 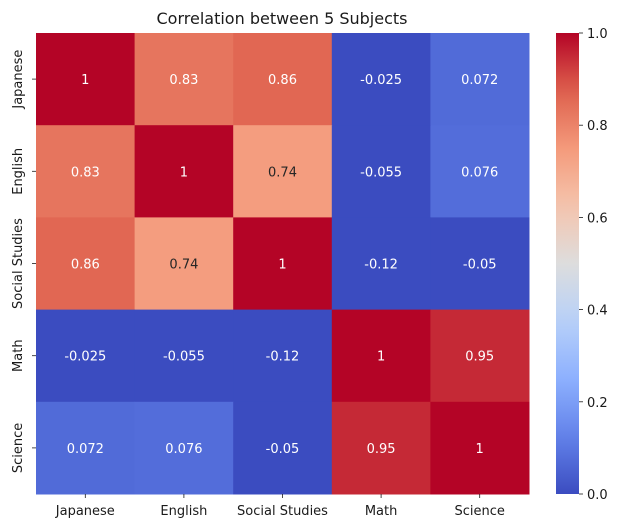 I want to click on row-label: Social Studies, so click(x=18, y=263).